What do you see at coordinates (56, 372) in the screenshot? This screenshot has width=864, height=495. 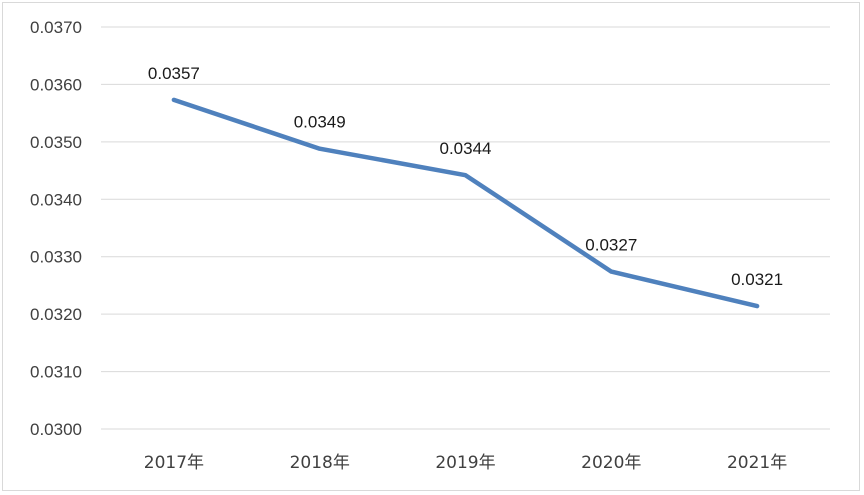 I see `y-tick-label: 0.0310` at bounding box center [56, 372].